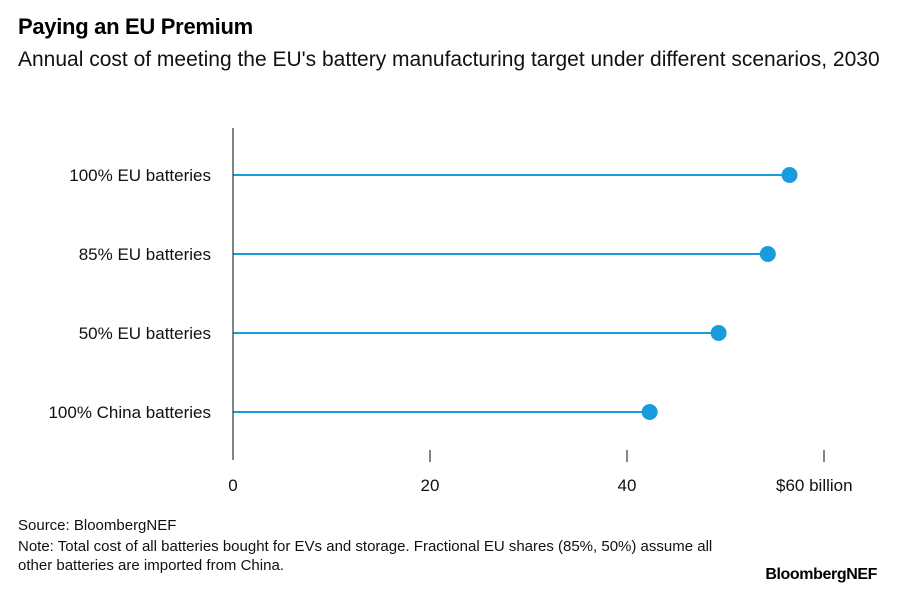 This screenshot has height=597, width=899. I want to click on x-tick-label: 0, so click(232, 485).